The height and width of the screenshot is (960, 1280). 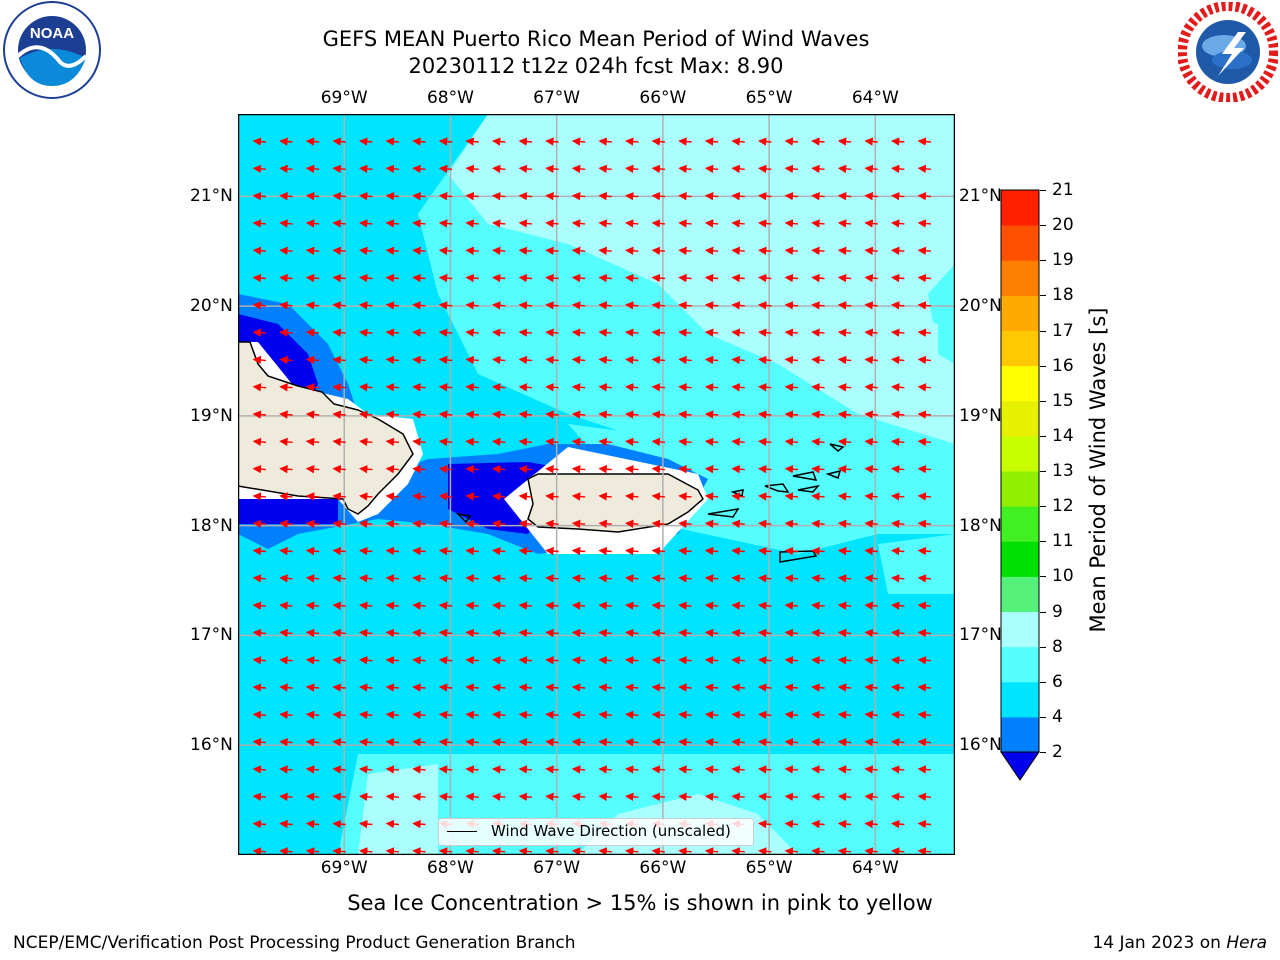 What do you see at coordinates (1063, 541) in the screenshot?
I see `colorbar-tick-label: 11` at bounding box center [1063, 541].